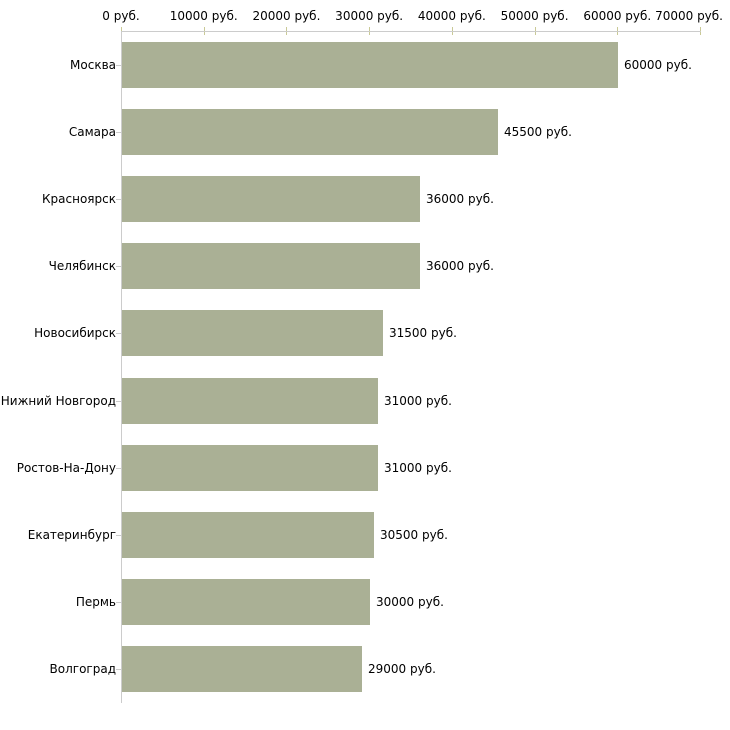 This screenshot has height=730, width=730. What do you see at coordinates (410, 602) in the screenshot?
I see `bar-value-label: 30000 руб.` at bounding box center [410, 602].